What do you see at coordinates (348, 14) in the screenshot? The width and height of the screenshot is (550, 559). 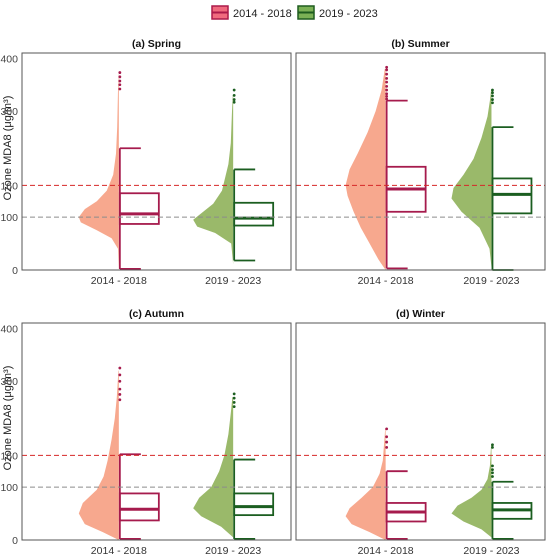 I see `legend-label: 2019 - 2023` at bounding box center [348, 14].